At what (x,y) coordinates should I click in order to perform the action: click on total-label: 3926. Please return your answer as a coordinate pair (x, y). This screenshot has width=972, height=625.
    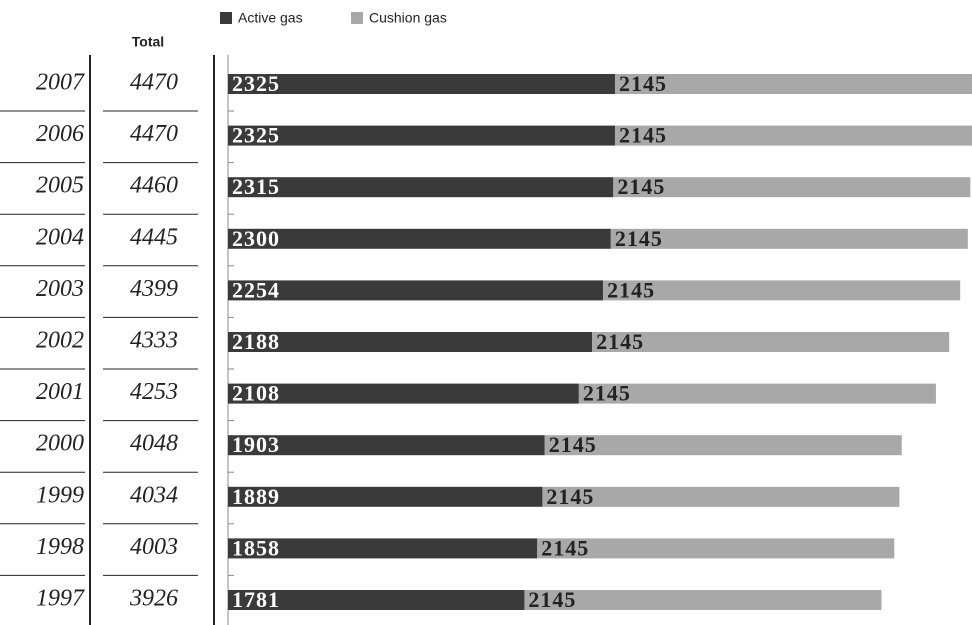
    Looking at the image, I should click on (153, 599).